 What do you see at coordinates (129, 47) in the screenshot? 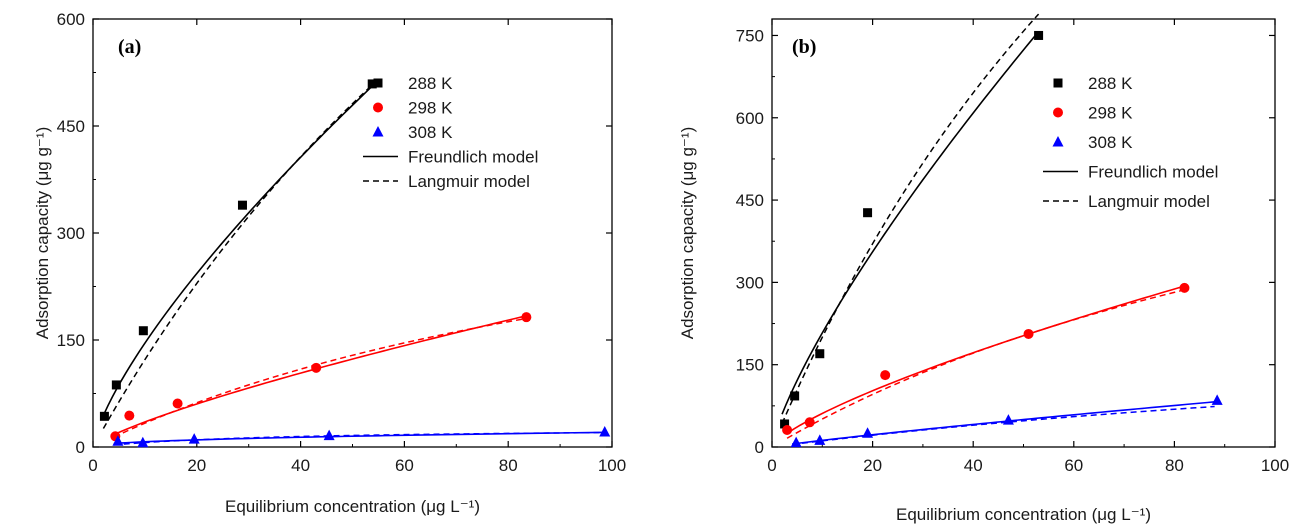
I see `panel-label: (a)` at bounding box center [129, 47].